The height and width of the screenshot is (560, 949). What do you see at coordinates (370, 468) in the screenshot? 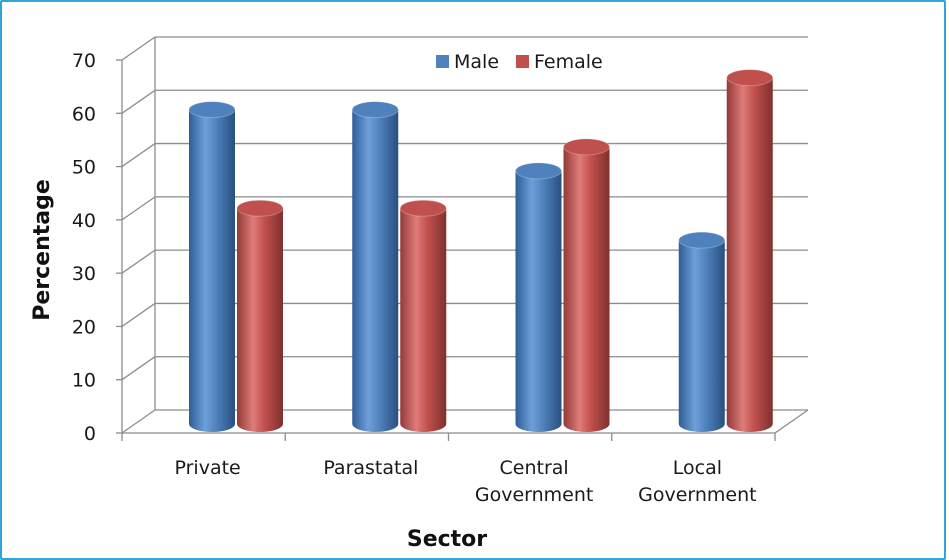
I see `x-tick-label: Parastatal` at bounding box center [370, 468].